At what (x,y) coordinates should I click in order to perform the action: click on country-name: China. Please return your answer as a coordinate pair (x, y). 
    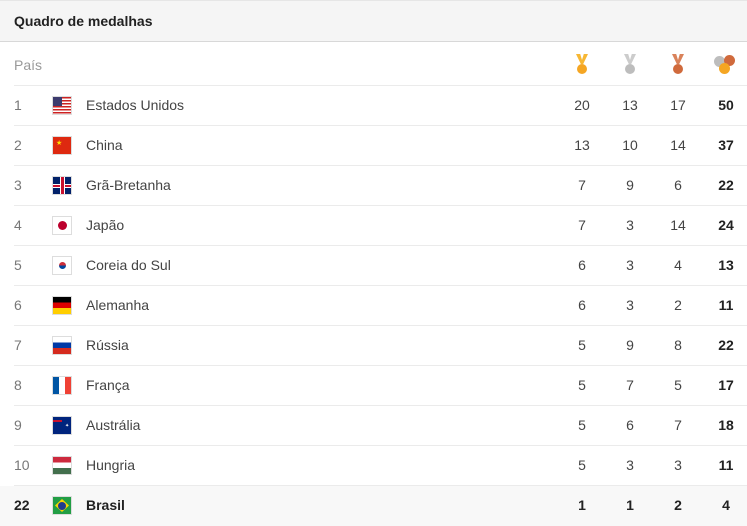
    Looking at the image, I should click on (104, 145).